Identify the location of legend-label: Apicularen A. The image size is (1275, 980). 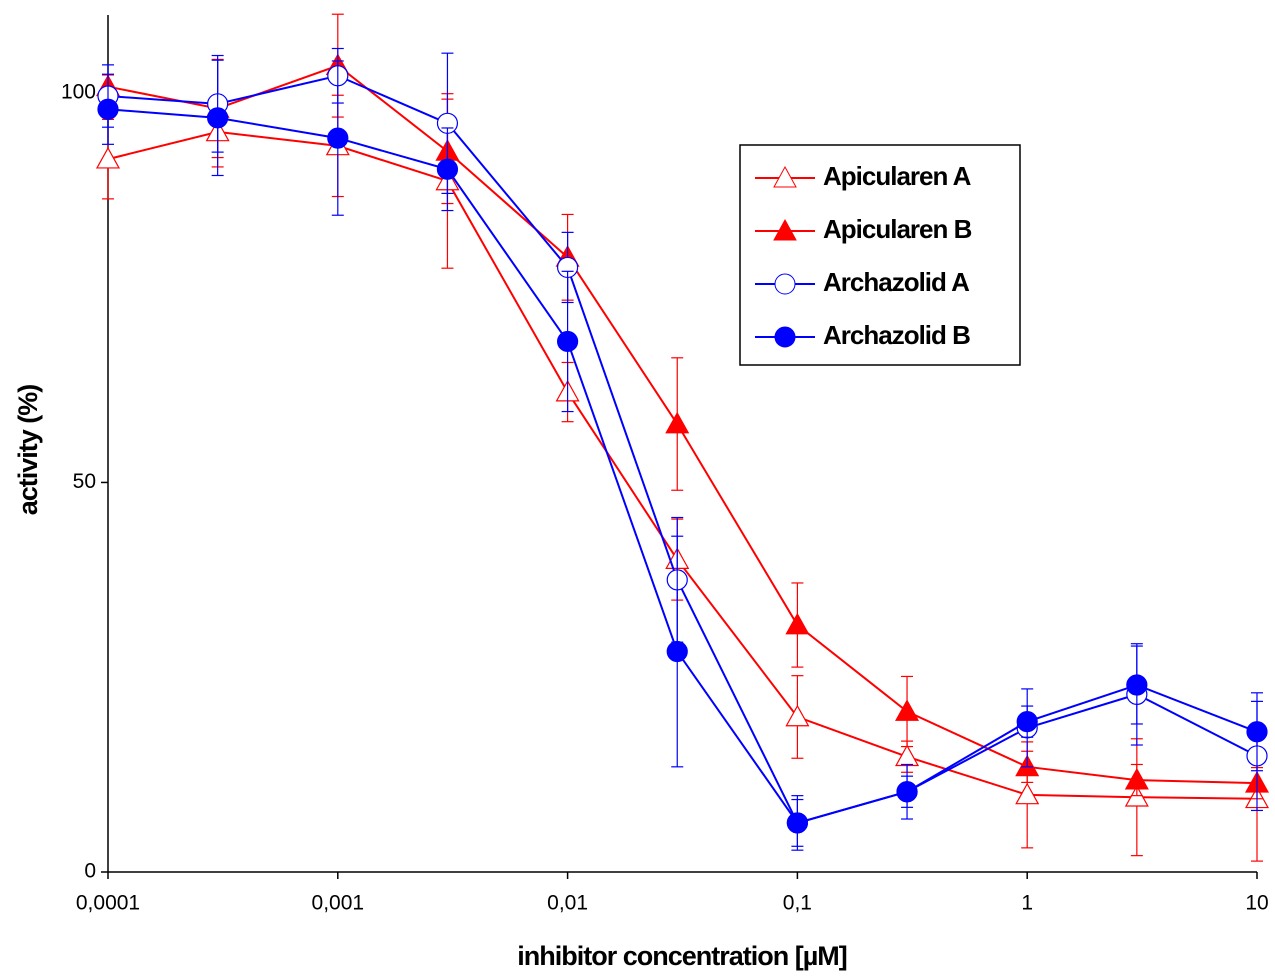
(897, 176).